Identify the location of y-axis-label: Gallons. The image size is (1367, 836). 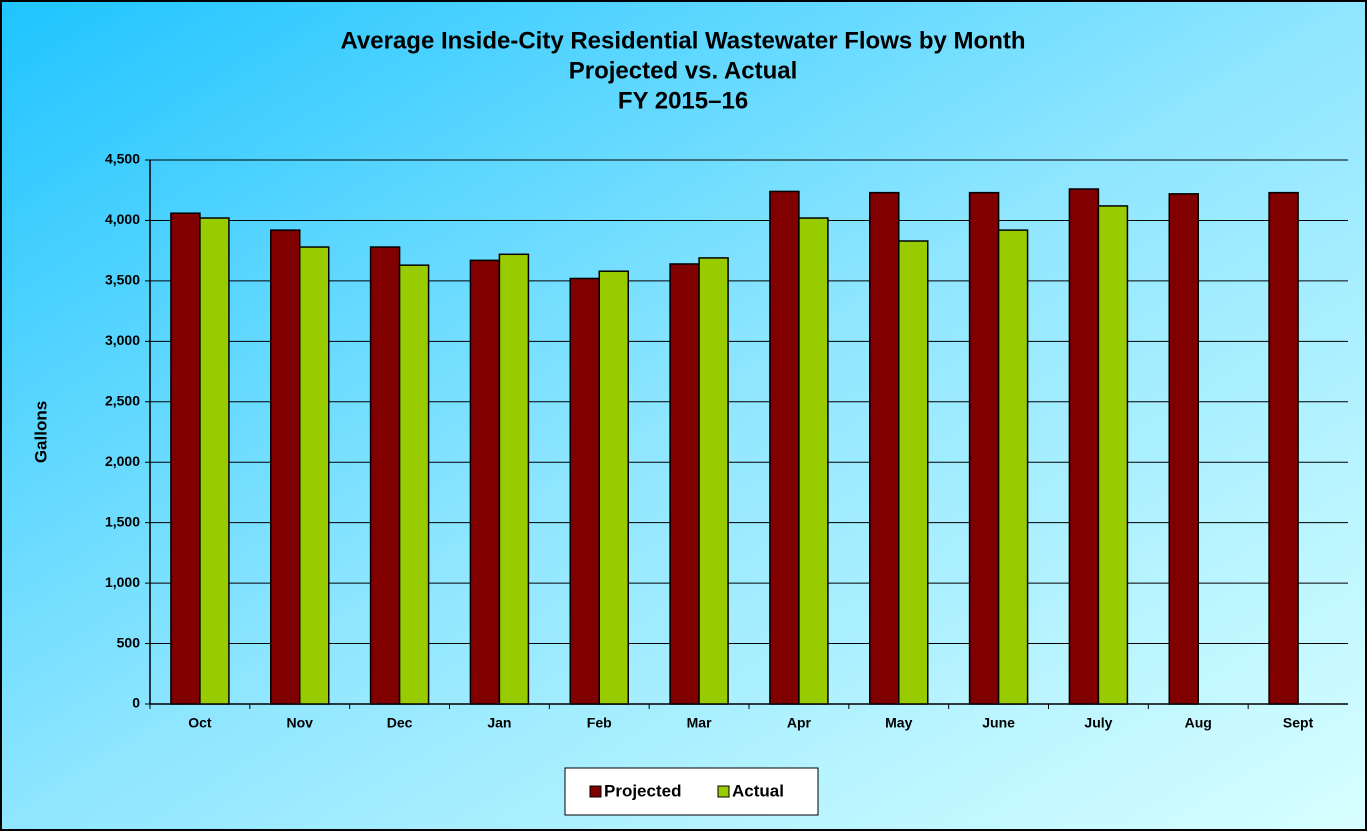
(40, 432).